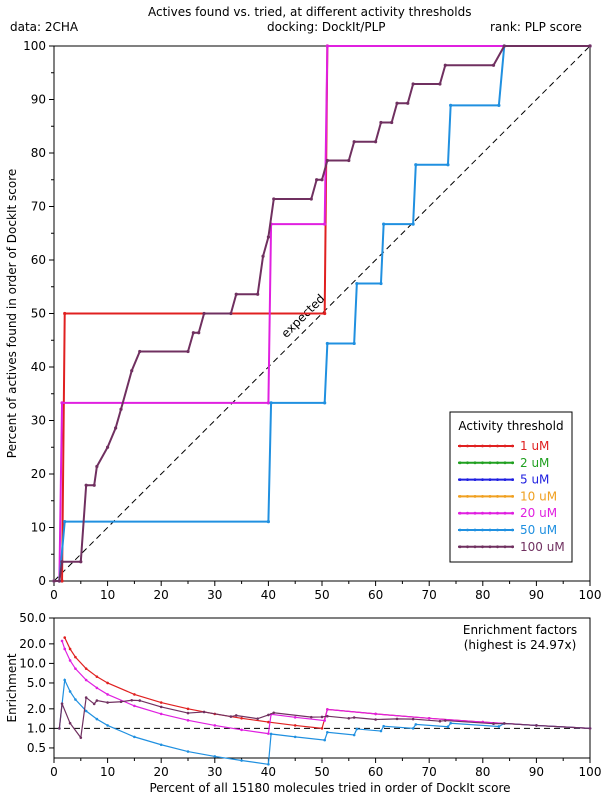 Image resolution: width=610 pixels, height=800 pixels. Describe the element at coordinates (326, 687) in the screenshot. I see `enrichment-line-20-uM` at that location.